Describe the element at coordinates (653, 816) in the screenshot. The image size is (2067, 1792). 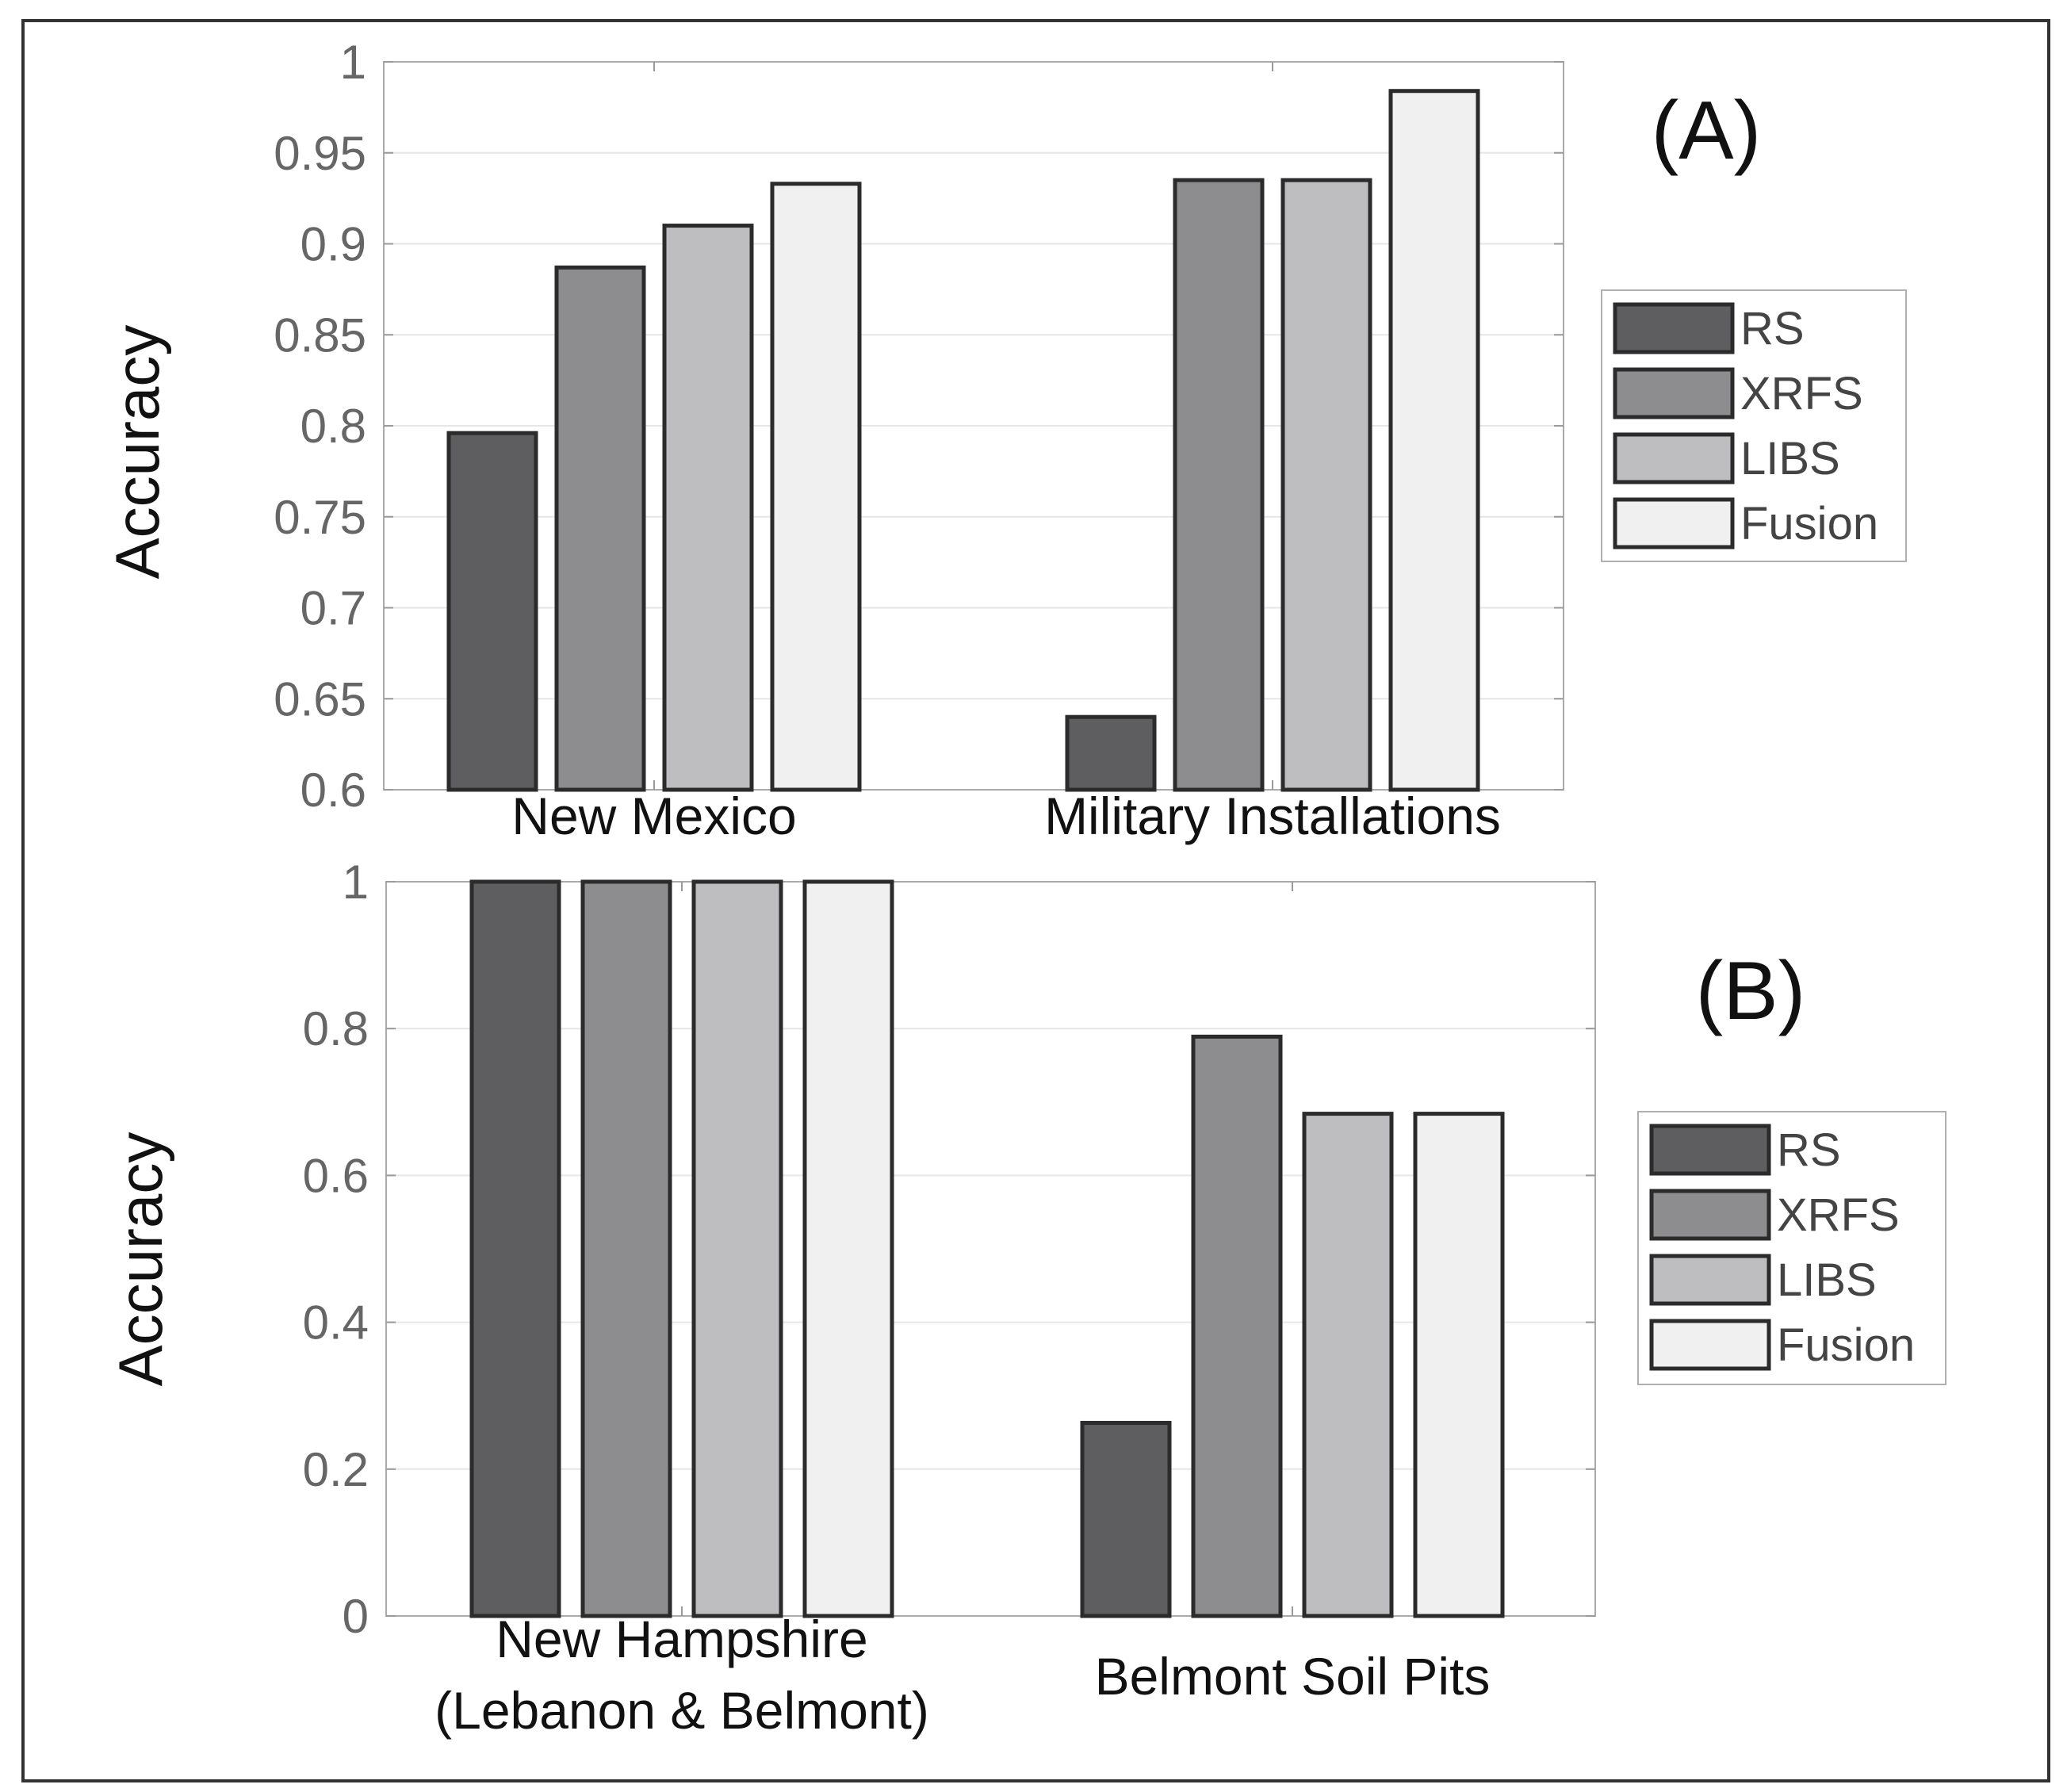
I see `category-label: New Mexico` at that location.